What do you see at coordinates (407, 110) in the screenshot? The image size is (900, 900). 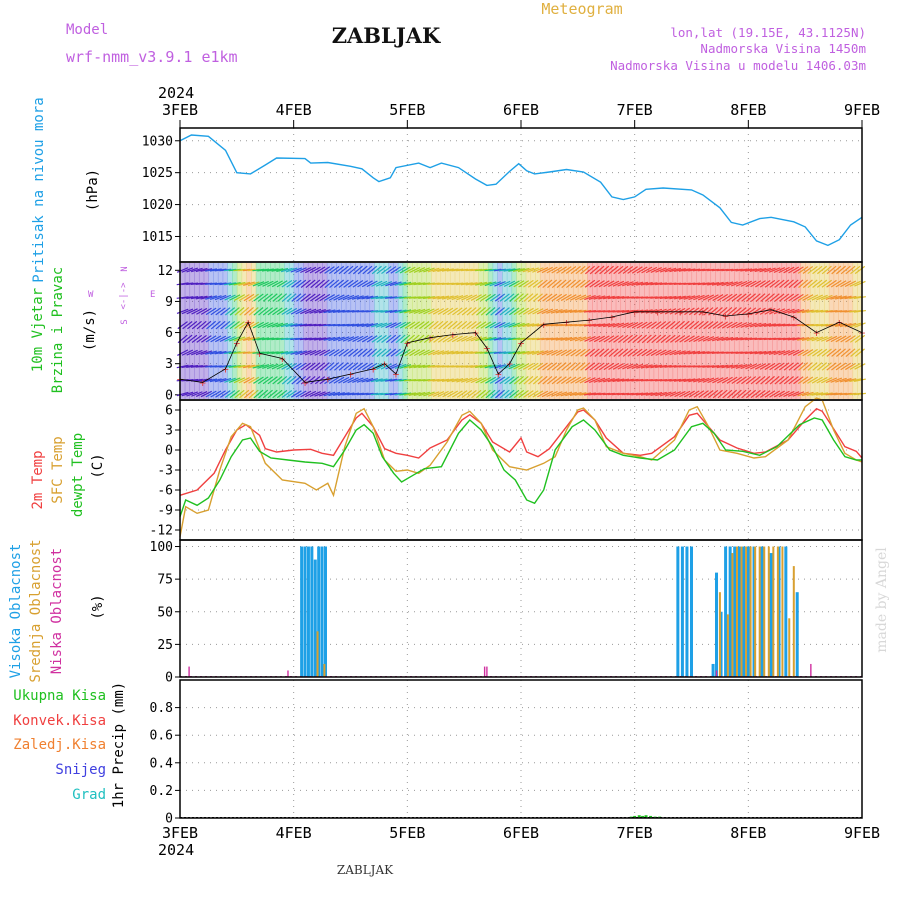 I see `top-date-label: 5FEB` at bounding box center [407, 110].